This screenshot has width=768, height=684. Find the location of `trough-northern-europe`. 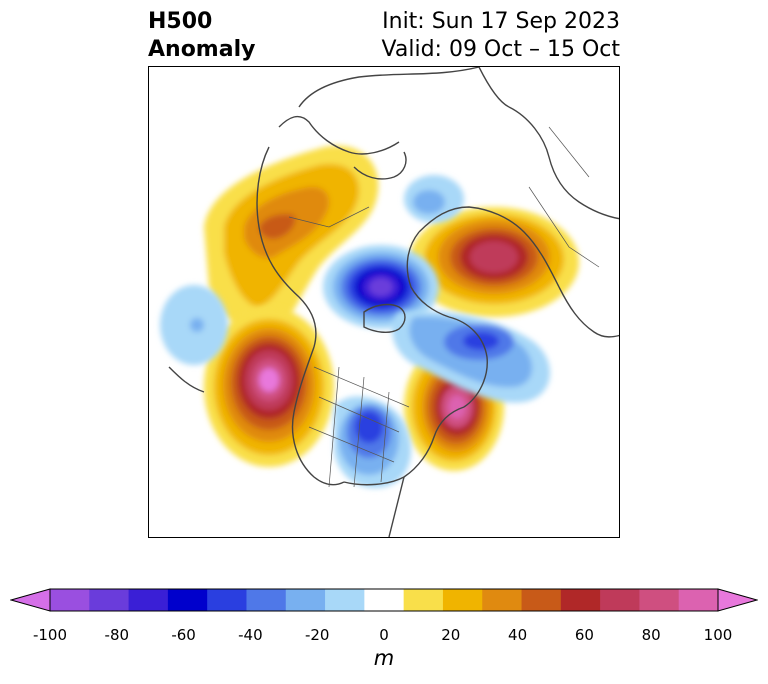

trough-northern-europe is located at coordinates (434, 199).